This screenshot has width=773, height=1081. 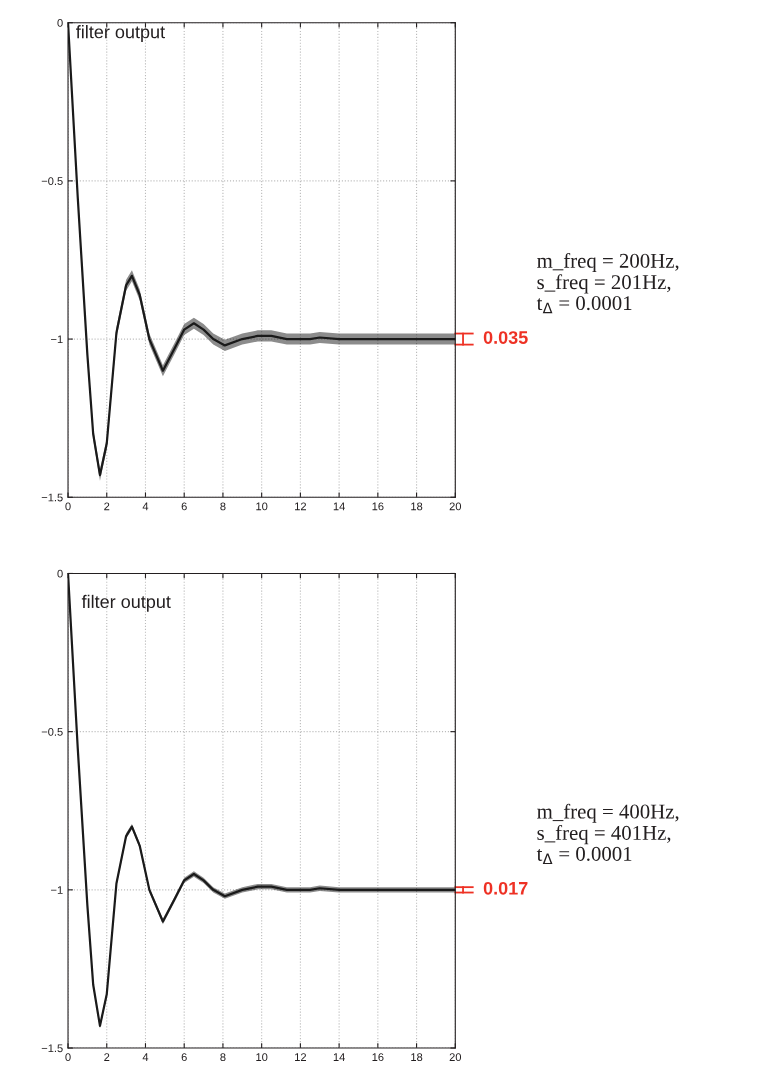 What do you see at coordinates (505, 337) in the screenshot?
I see `annotation: 0.035` at bounding box center [505, 337].